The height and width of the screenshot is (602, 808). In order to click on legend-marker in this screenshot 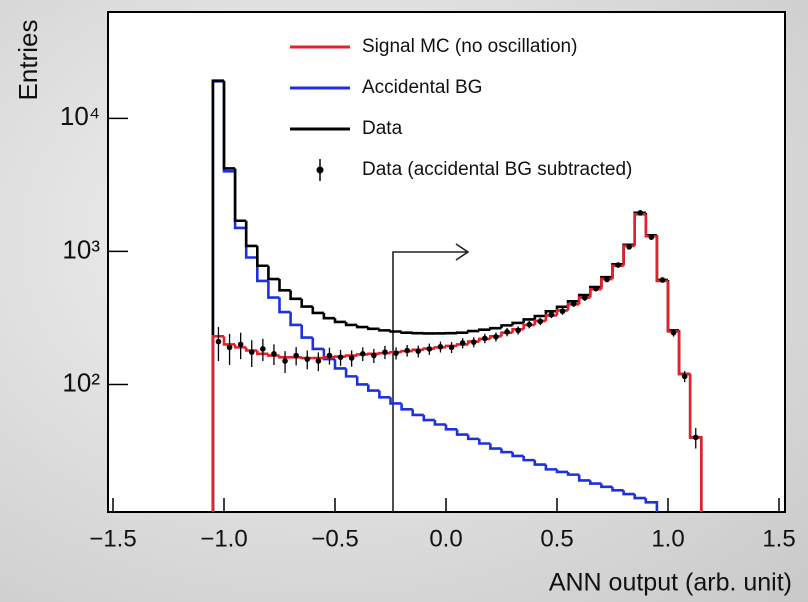, I will do `click(320, 170)`.